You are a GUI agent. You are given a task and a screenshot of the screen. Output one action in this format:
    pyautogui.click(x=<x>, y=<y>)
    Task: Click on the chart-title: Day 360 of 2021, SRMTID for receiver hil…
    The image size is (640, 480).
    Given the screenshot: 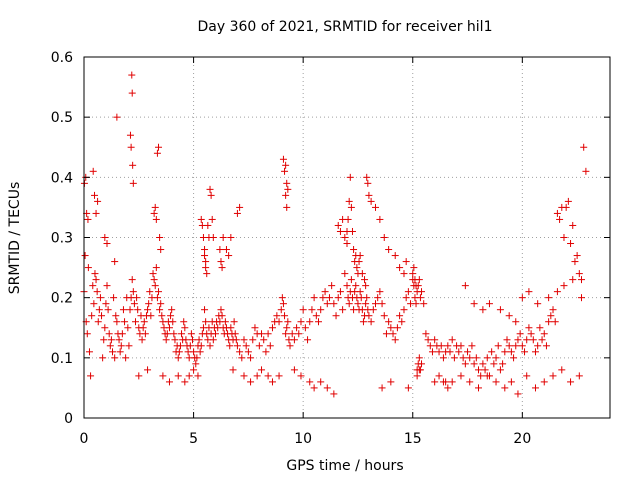 What is the action you would take?
    pyautogui.click(x=345, y=27)
    